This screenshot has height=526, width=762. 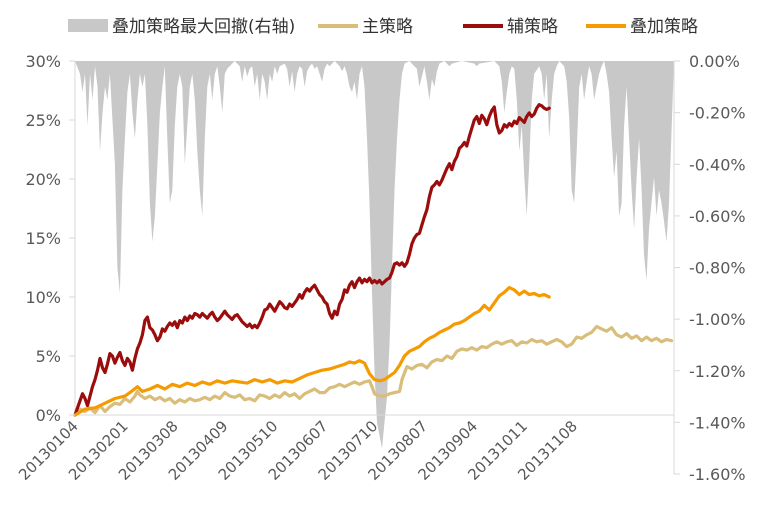 I want to click on y-left-tick-label: 10%, so click(x=43, y=297).